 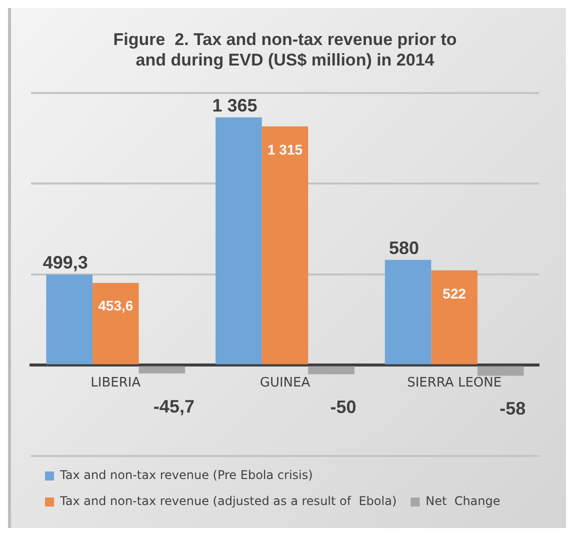 I want to click on data-label: 499,3, so click(x=65, y=262).